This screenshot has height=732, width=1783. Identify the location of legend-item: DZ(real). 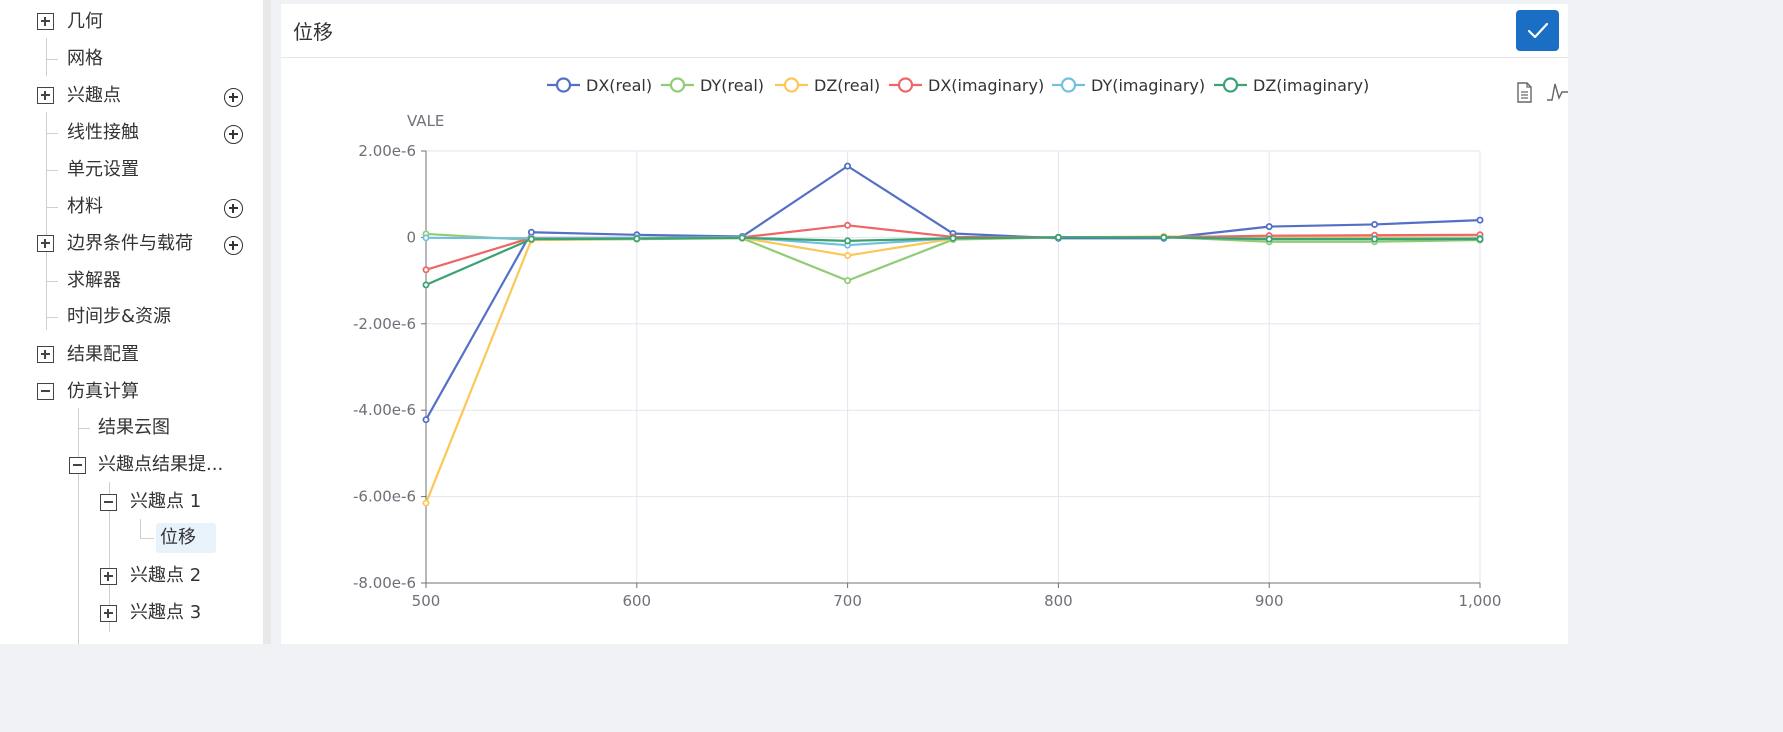
(827, 85).